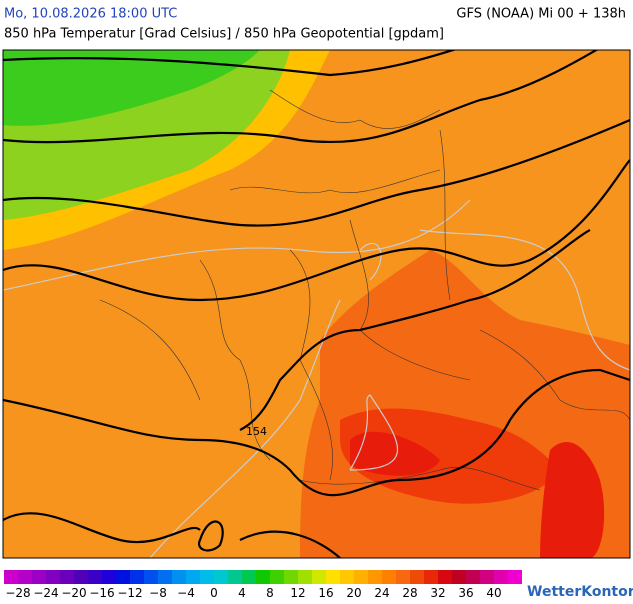 This screenshot has width=633, height=604. What do you see at coordinates (90, 14) in the screenshot?
I see `valid-time: Mo, 10.08.2026 18:00 UTC` at bounding box center [90, 14].